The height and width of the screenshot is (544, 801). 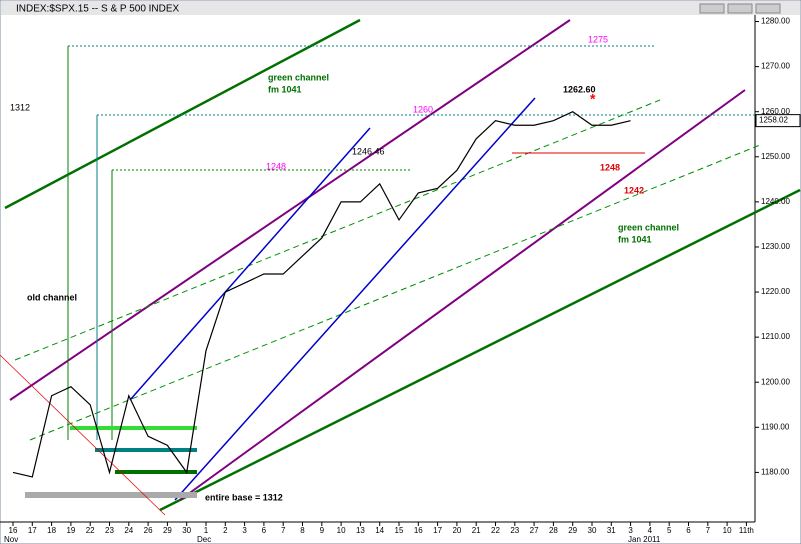 I want to click on month-label: Nov, so click(x=11, y=539).